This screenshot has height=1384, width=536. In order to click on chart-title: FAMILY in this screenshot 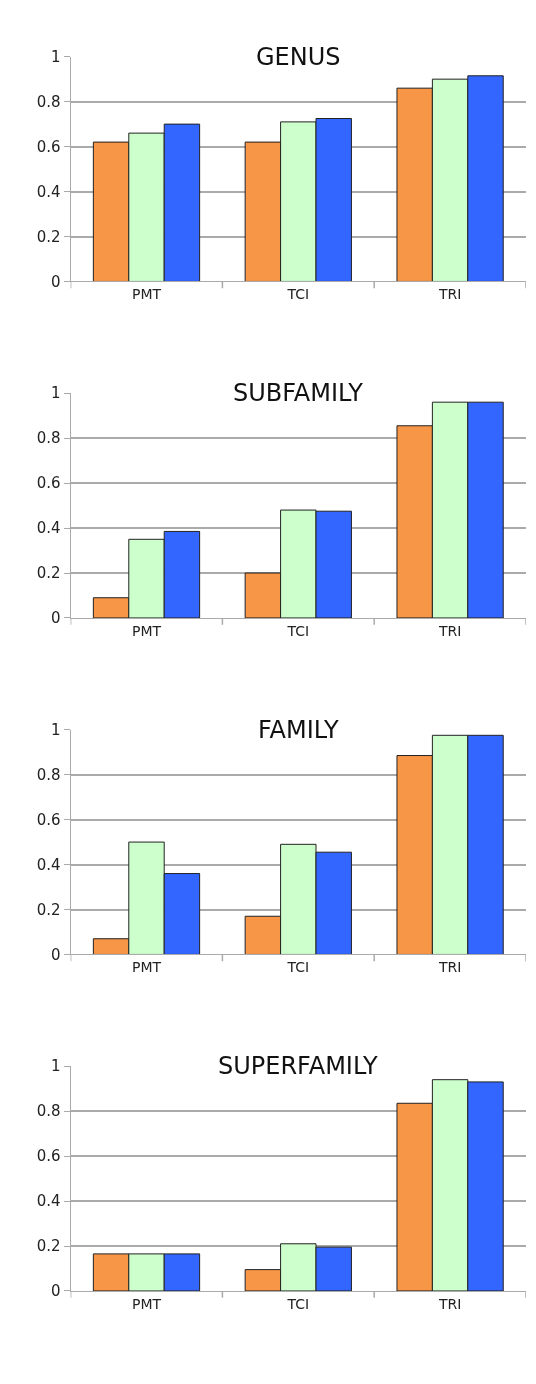, I will do `click(298, 730)`.